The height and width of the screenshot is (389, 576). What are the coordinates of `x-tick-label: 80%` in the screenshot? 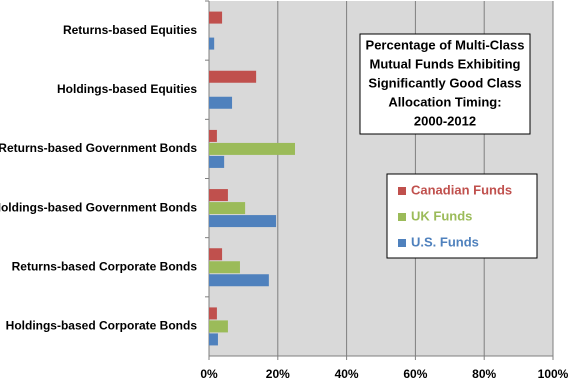 It's located at (484, 374).